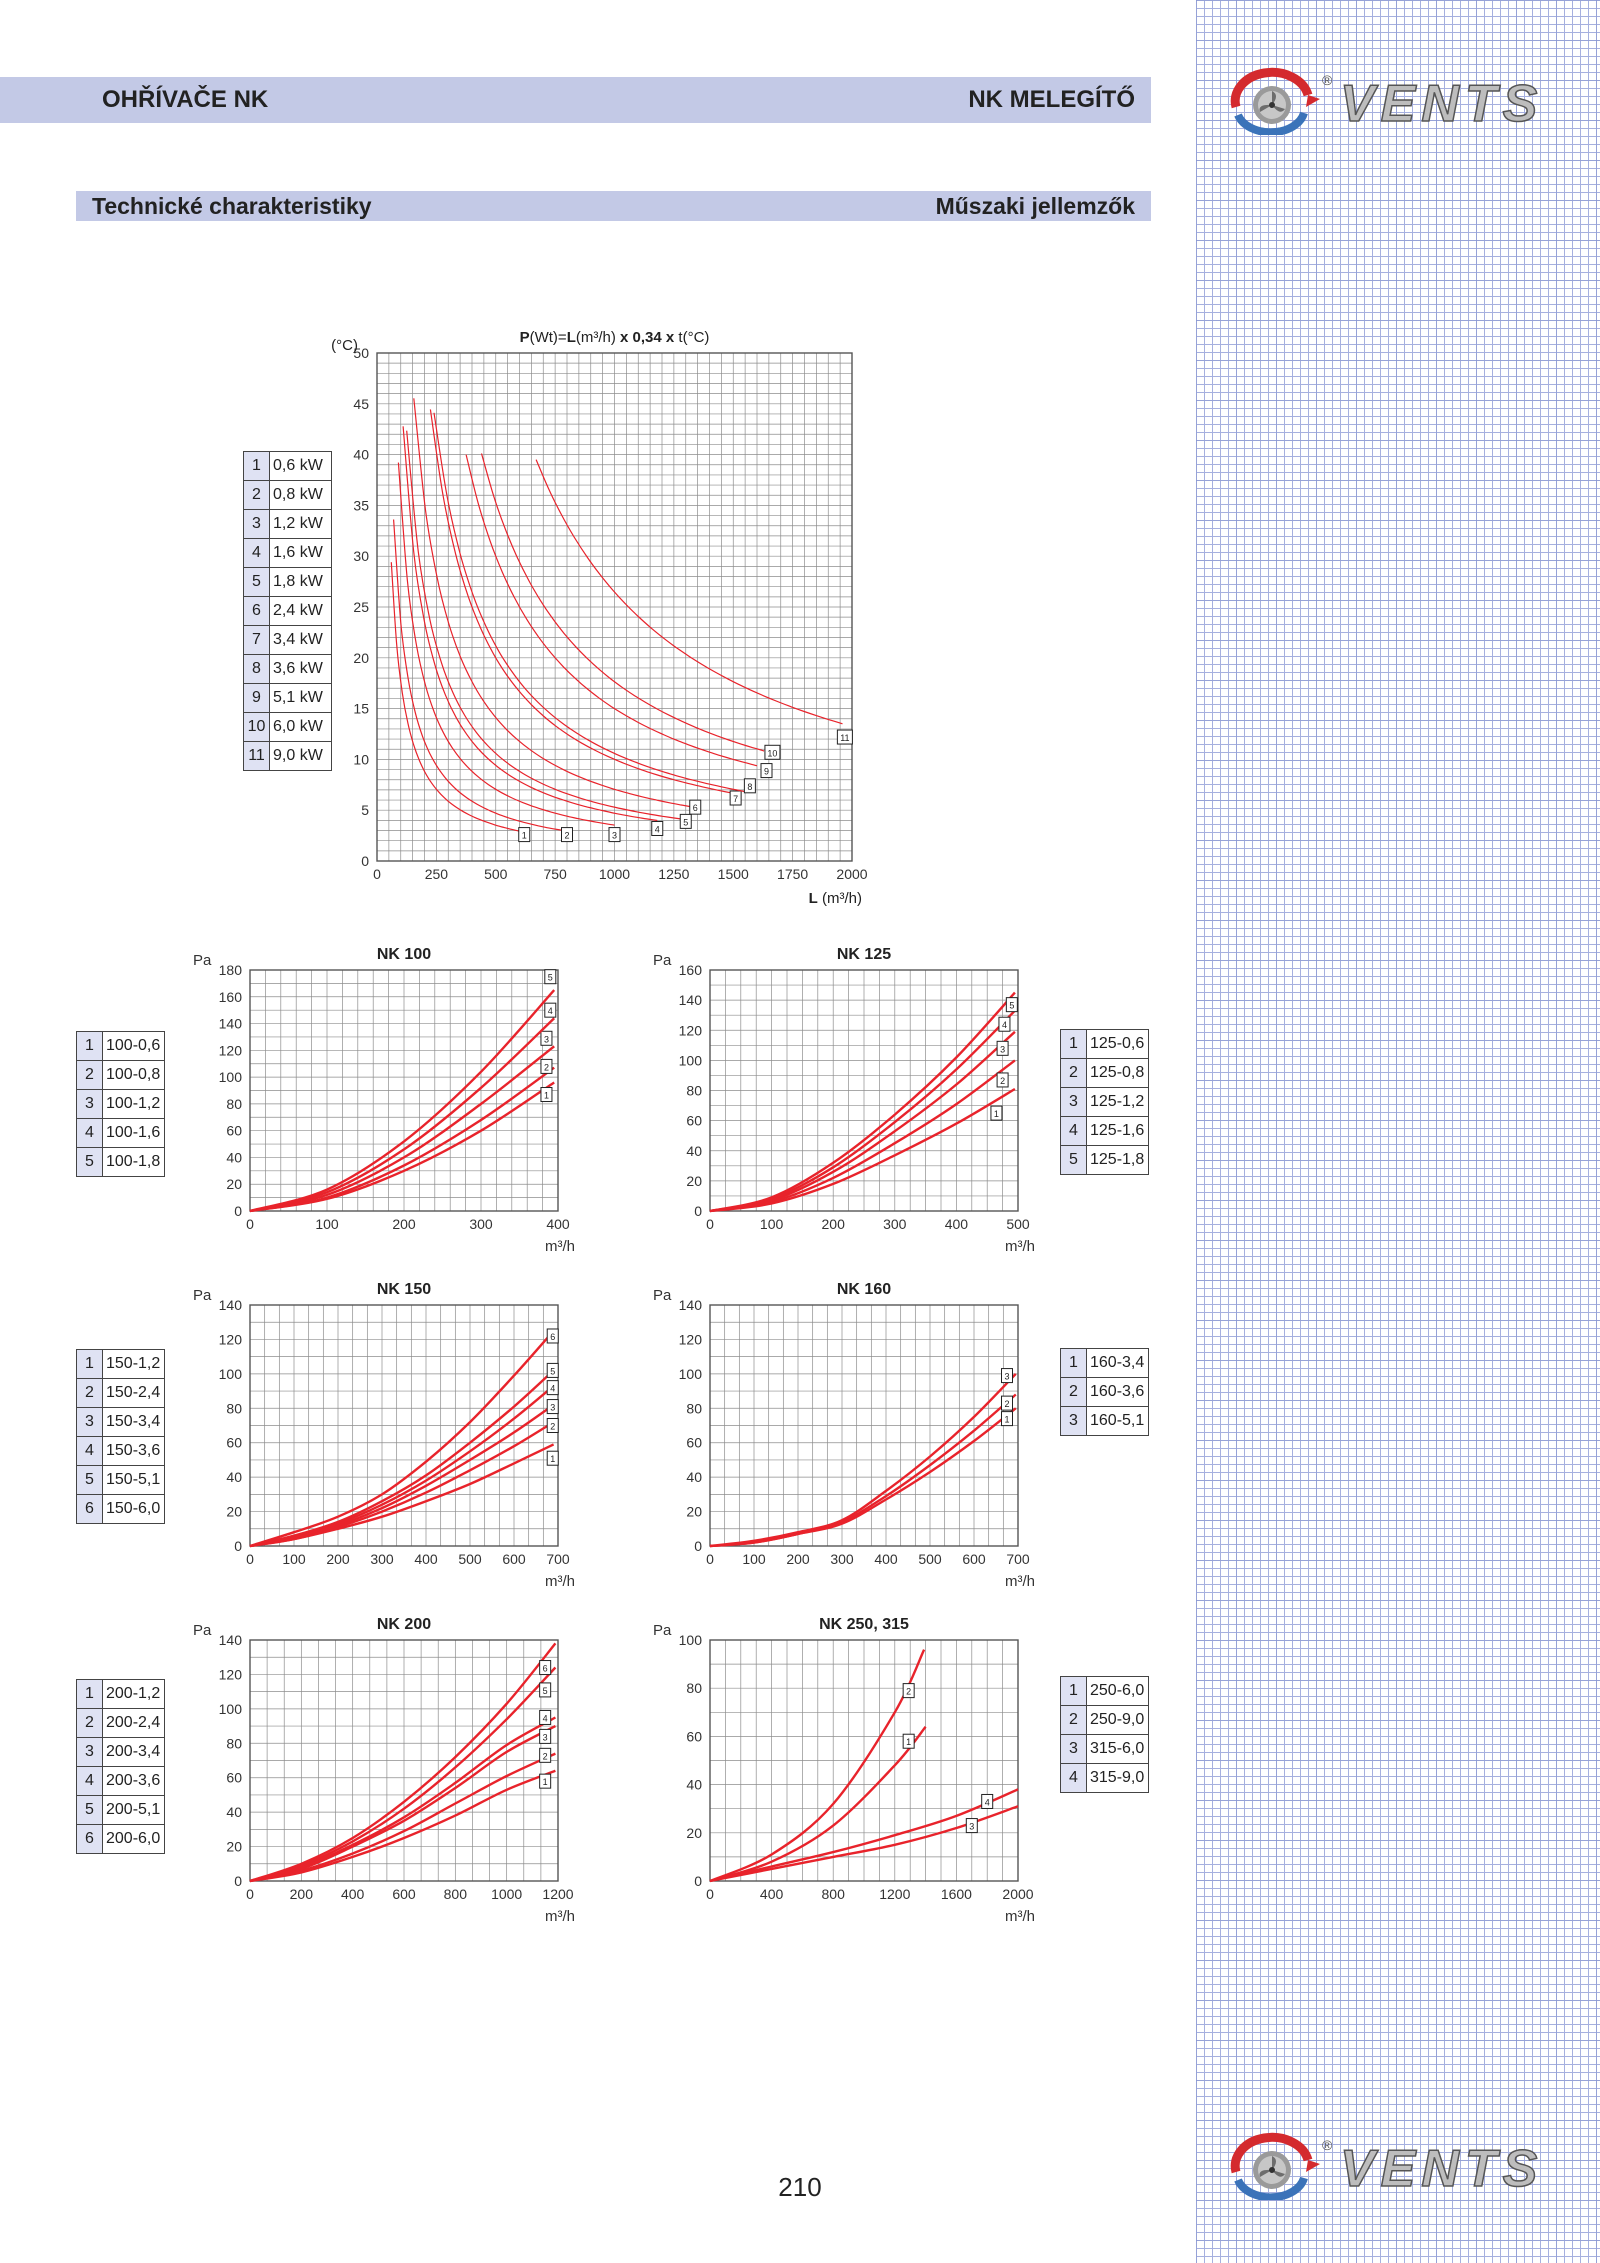 The image size is (1600, 2263). I want to click on y-tick-label: 10, so click(361, 759).